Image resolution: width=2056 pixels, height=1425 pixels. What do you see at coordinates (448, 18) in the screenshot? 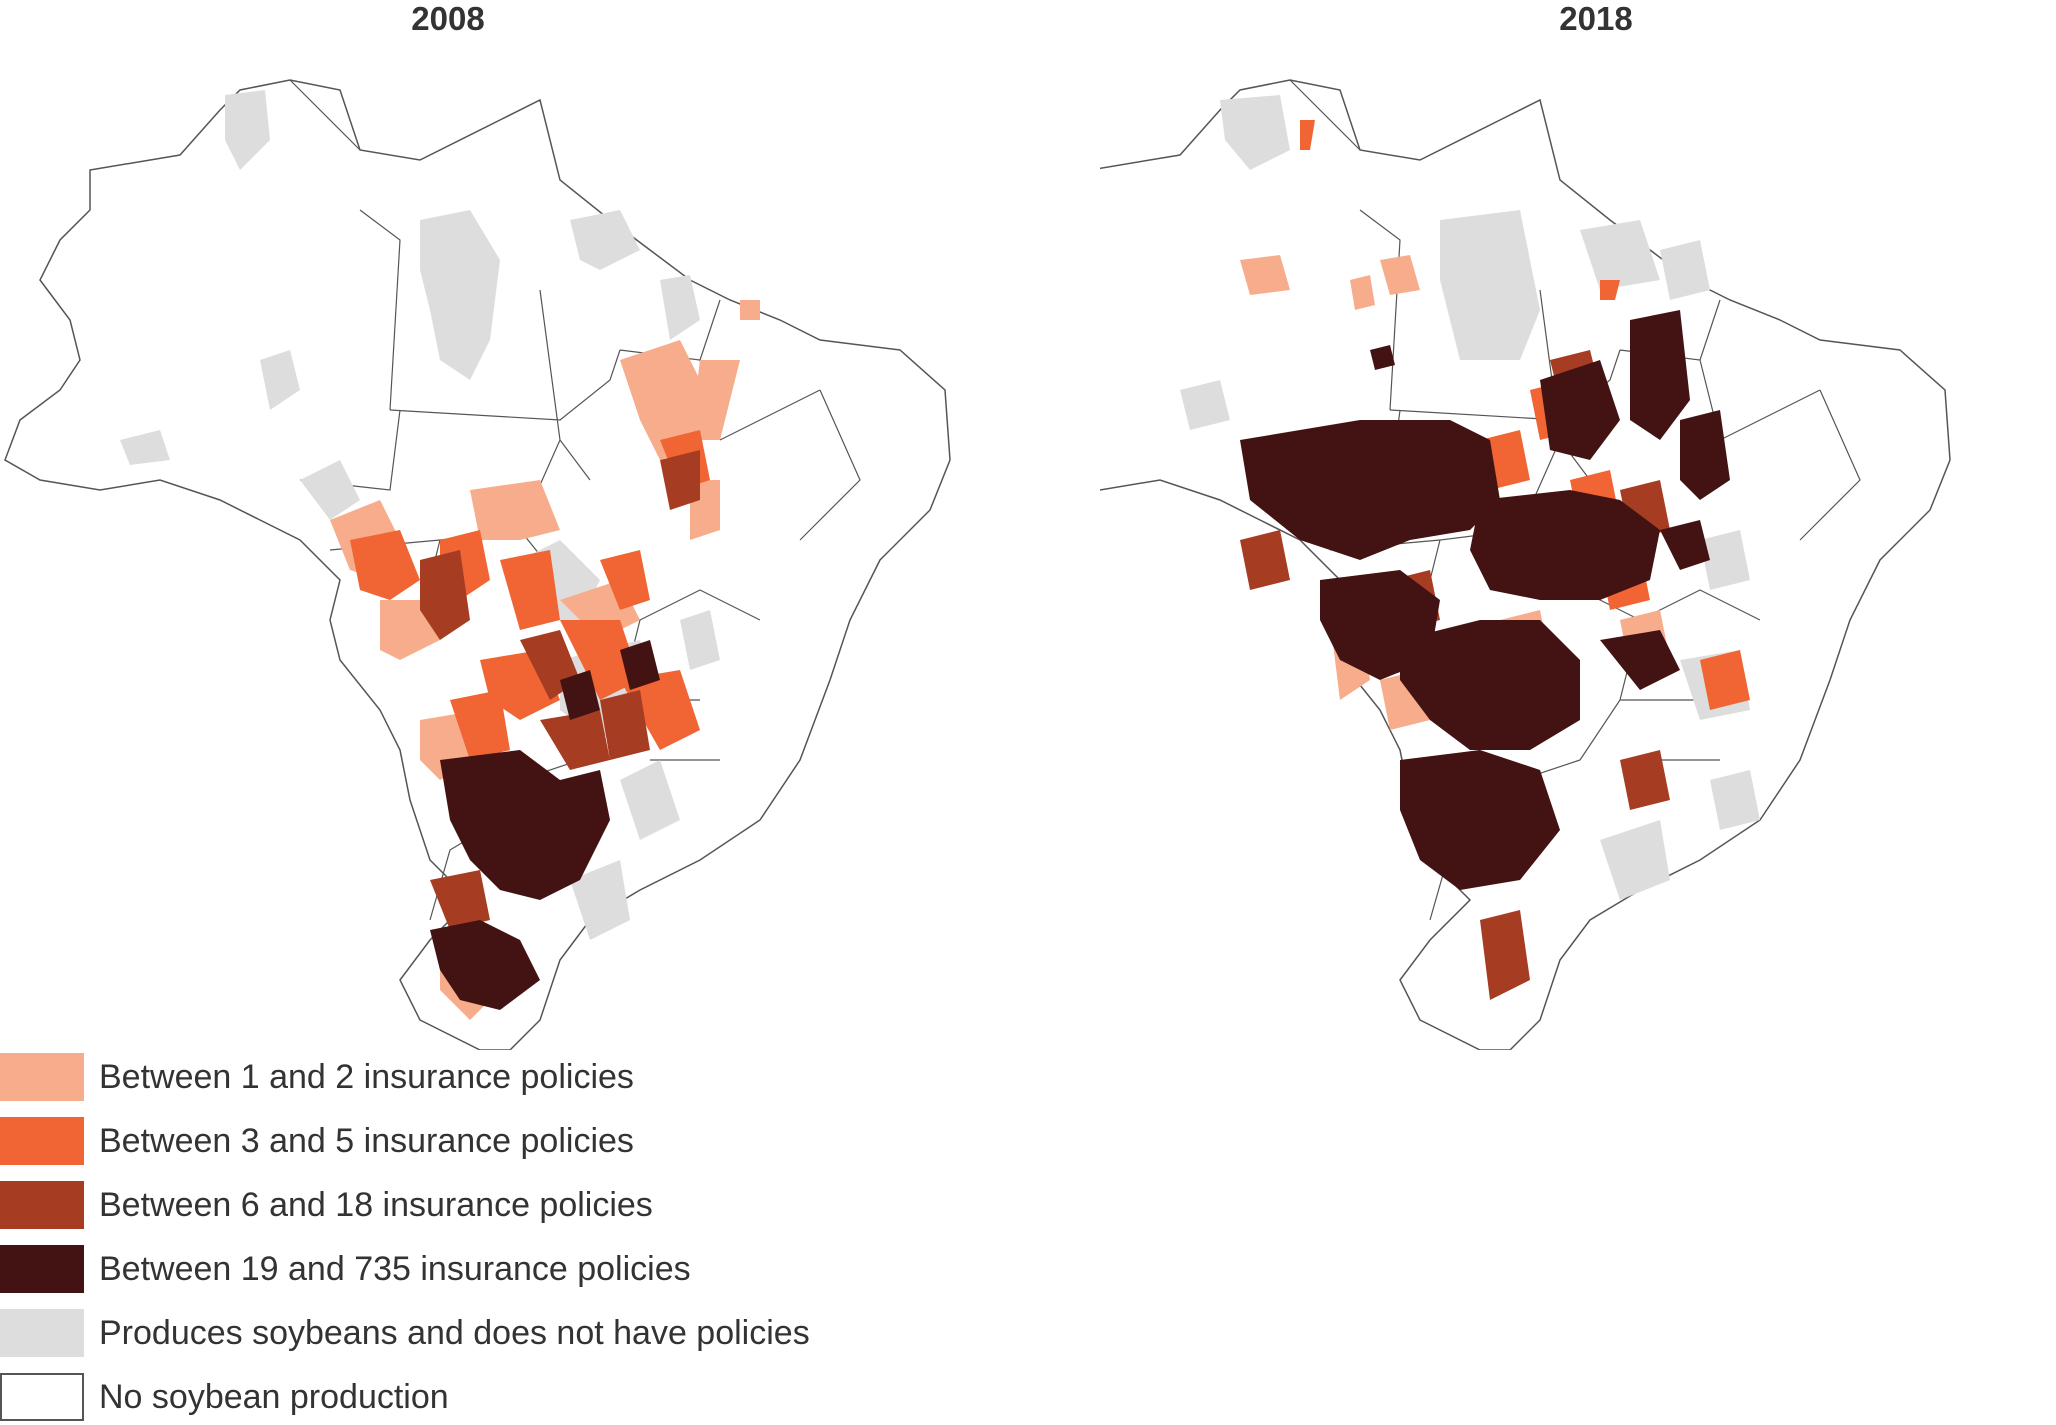
I see `map-title-2008: 2008` at bounding box center [448, 18].